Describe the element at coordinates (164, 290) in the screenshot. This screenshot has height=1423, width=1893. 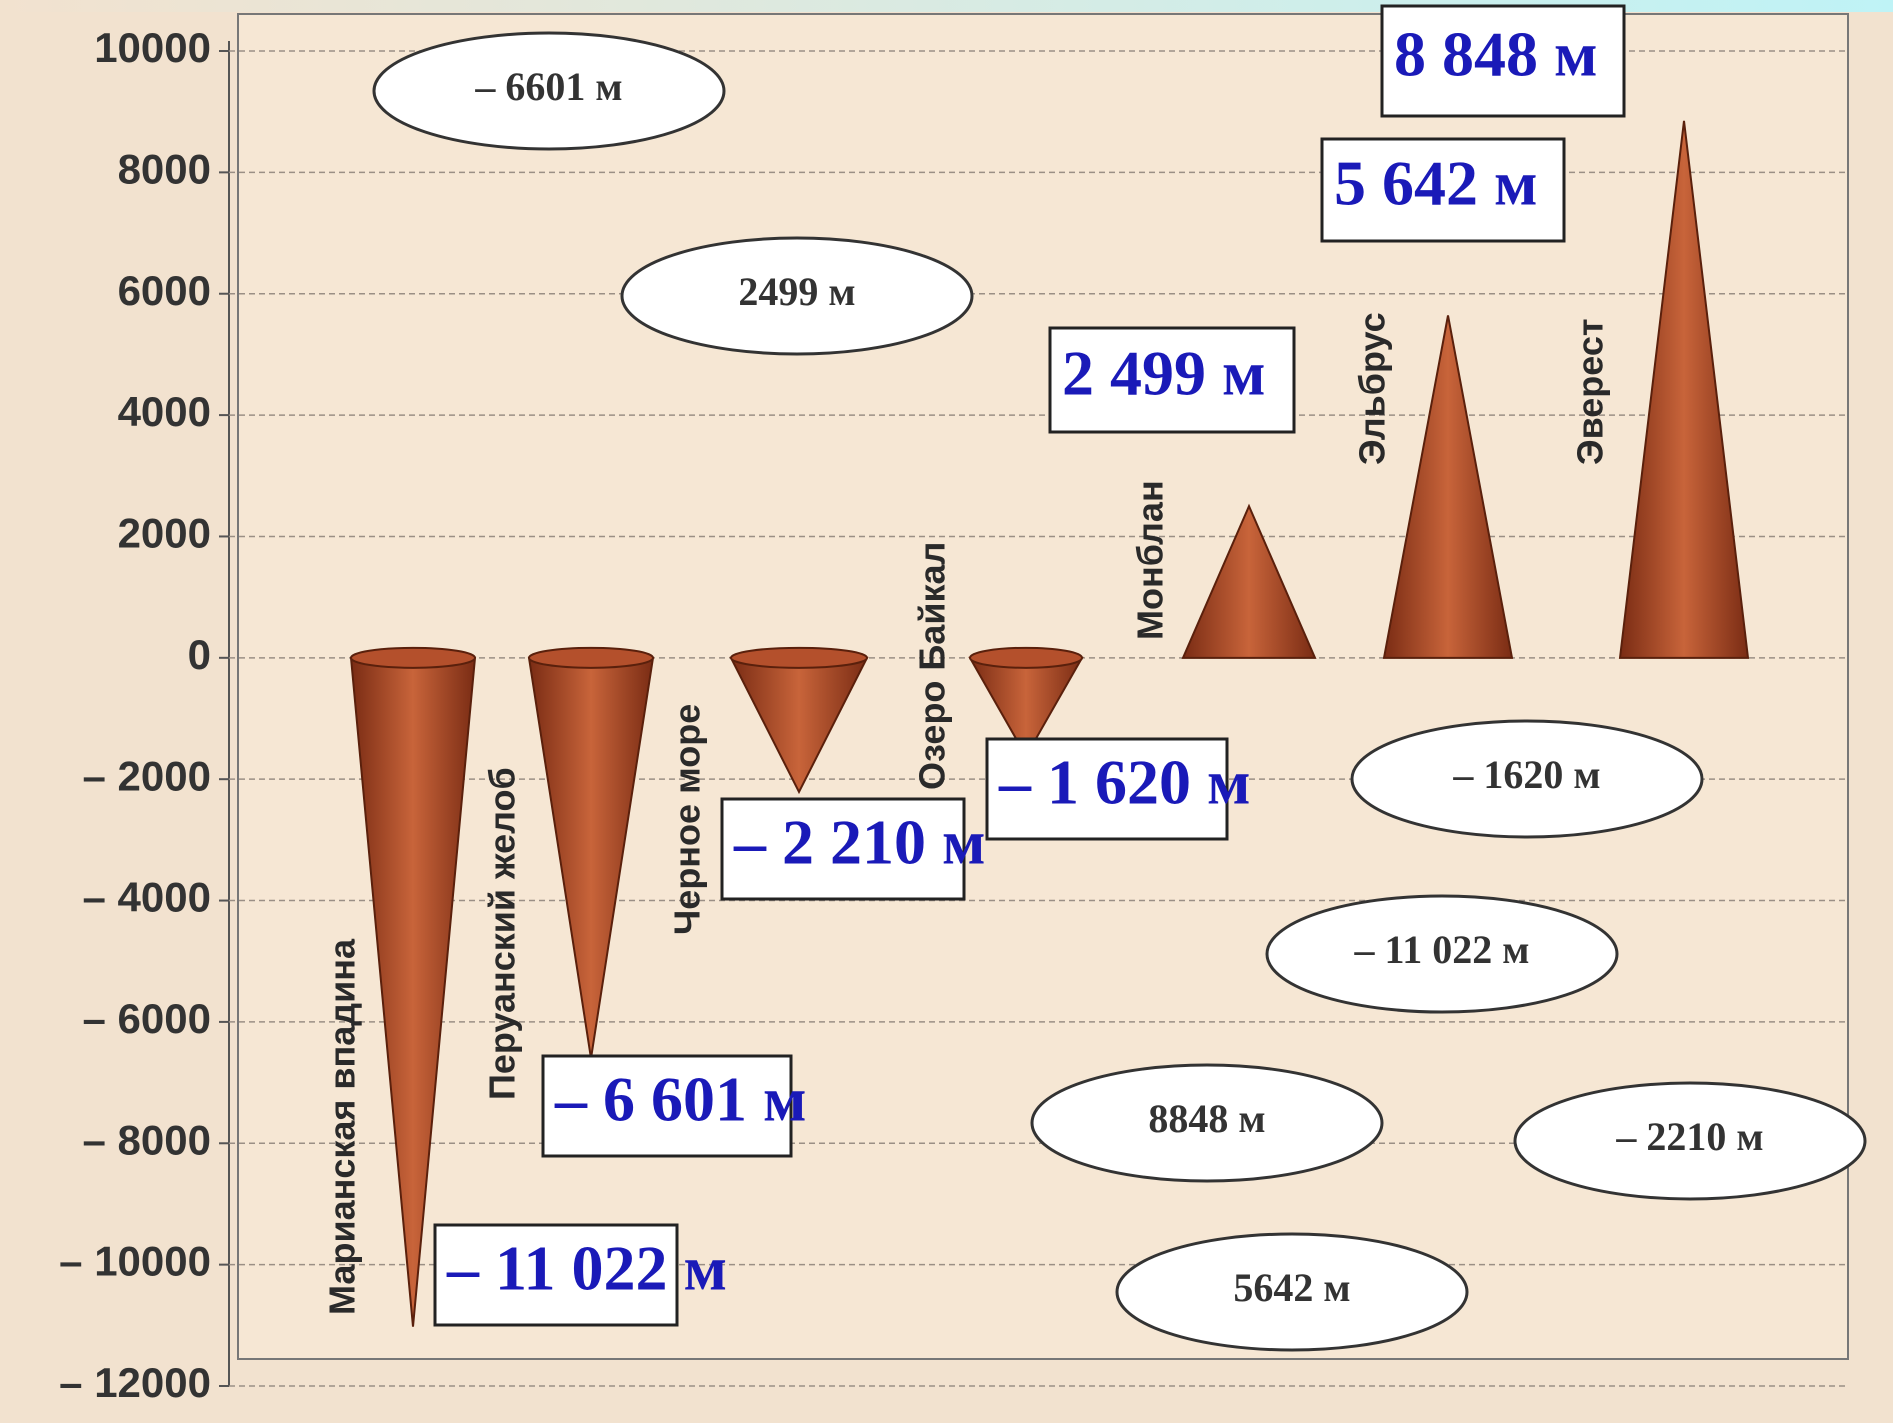
I see `y-tick-label: 6000` at that location.